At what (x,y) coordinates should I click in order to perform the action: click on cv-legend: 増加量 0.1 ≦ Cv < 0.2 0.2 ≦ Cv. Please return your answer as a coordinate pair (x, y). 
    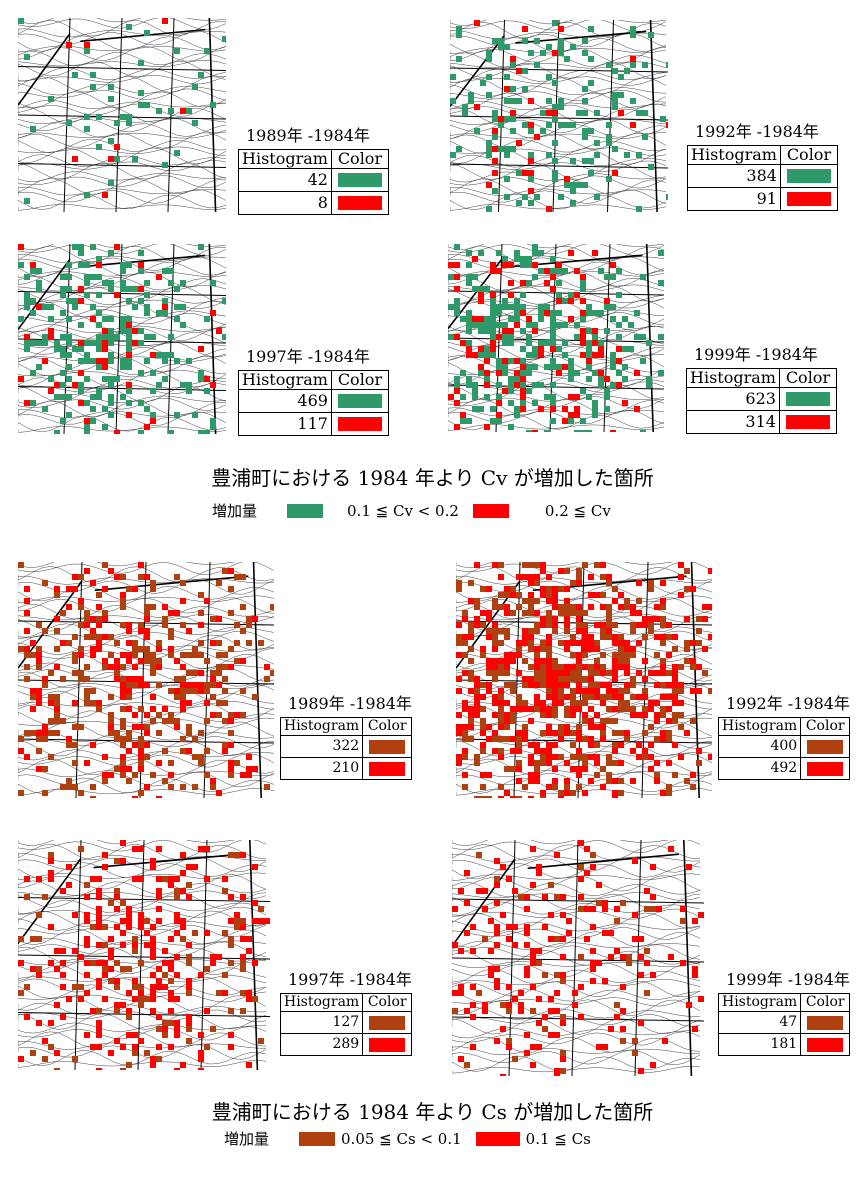
    Looking at the image, I should click on (411, 510).